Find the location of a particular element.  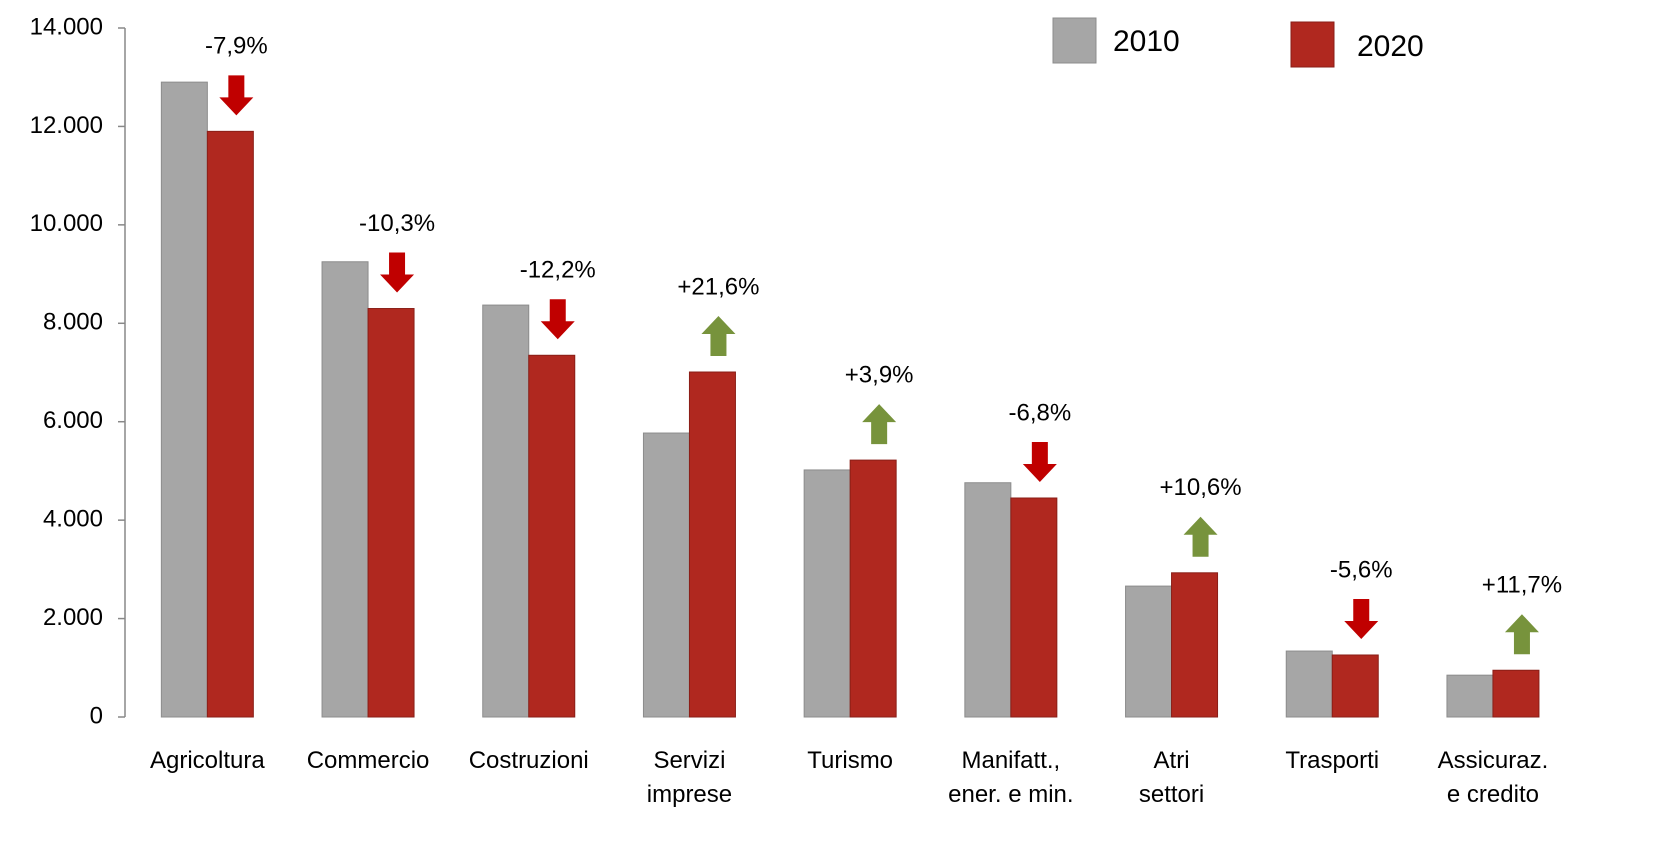

change-label: -6,8% is located at coordinates (1039, 412).